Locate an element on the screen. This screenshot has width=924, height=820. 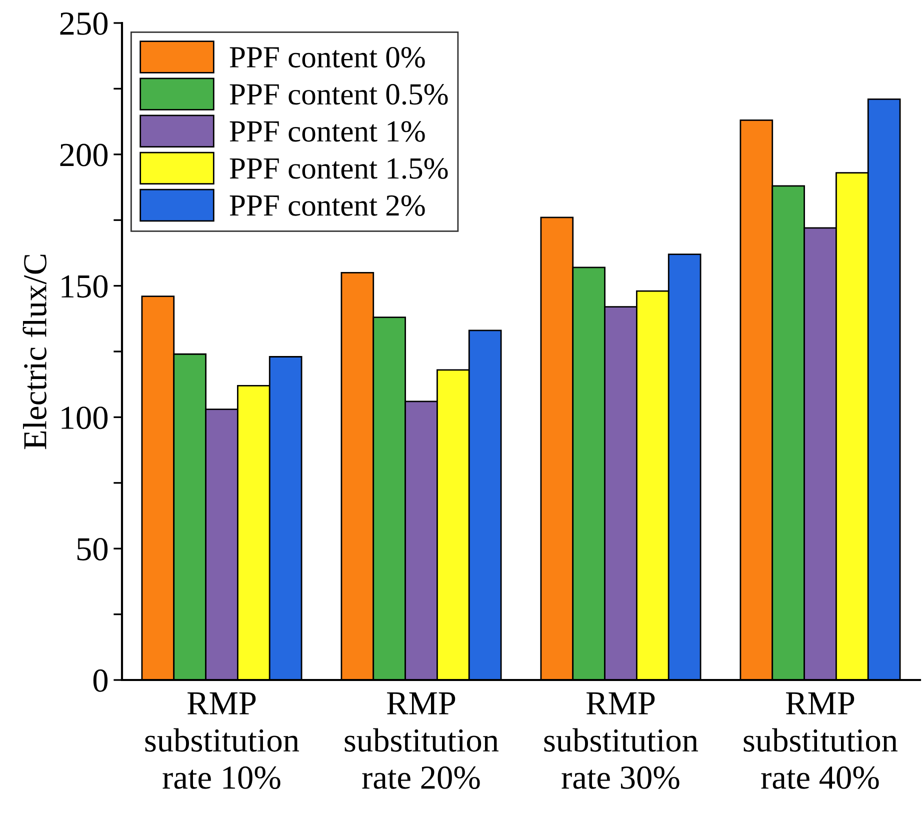
x-tick-label: RMP substitution rate 30% is located at coordinates (621, 741).